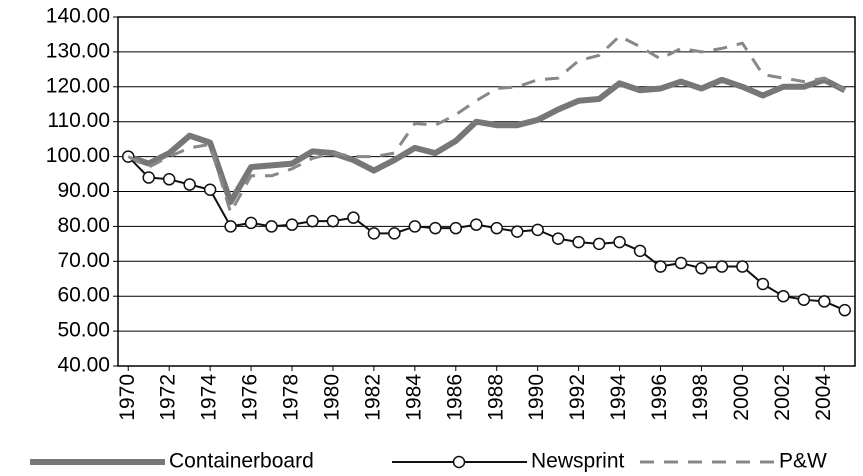 The width and height of the screenshot is (863, 476). What do you see at coordinates (459, 462) in the screenshot?
I see `legend-marker` at bounding box center [459, 462].